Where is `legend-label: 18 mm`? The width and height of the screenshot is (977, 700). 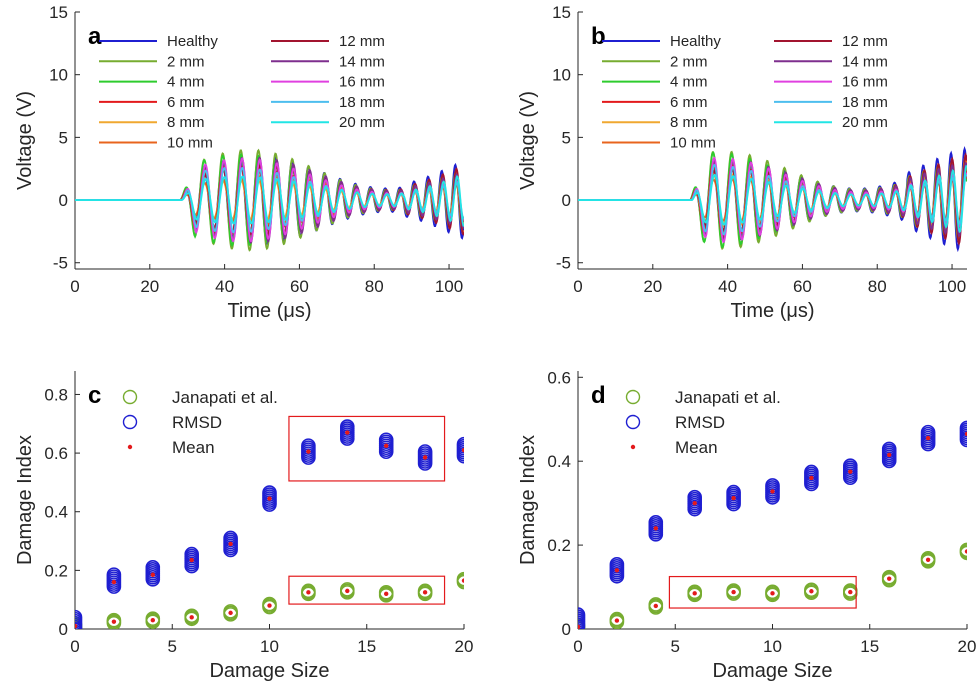 legend-label: 18 mm is located at coordinates (865, 102).